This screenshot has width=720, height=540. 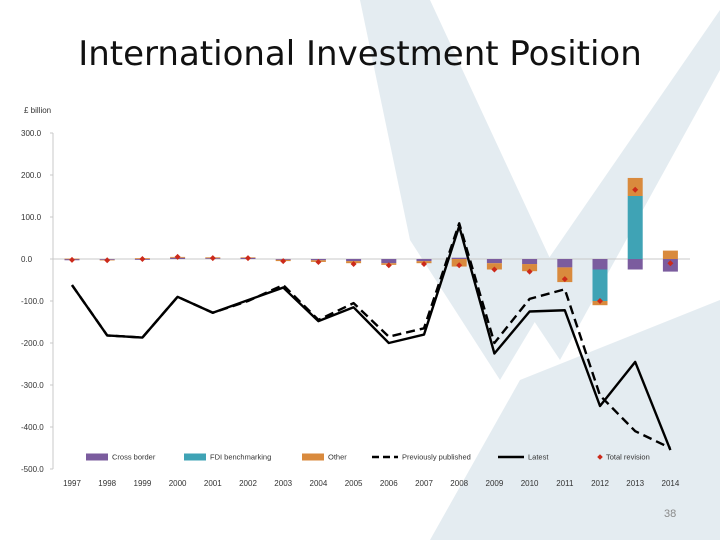 What do you see at coordinates (436, 457) in the screenshot?
I see `legend-label: Previously published` at bounding box center [436, 457].